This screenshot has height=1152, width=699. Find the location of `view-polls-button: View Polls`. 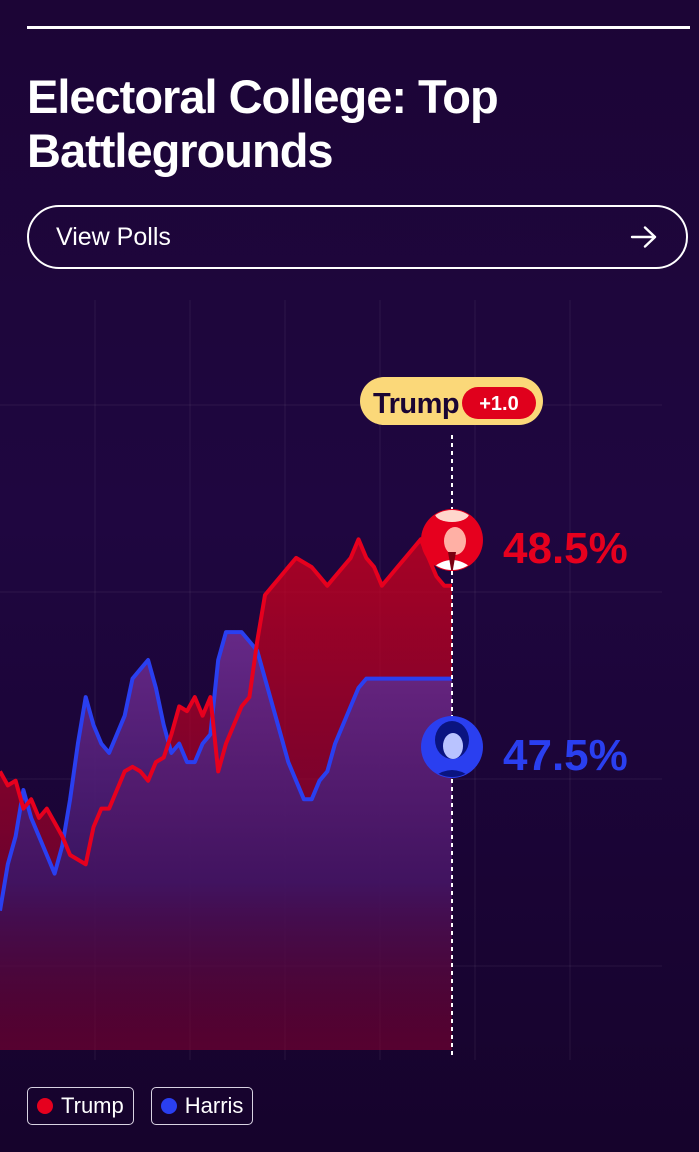

view-polls-button: View Polls is located at coordinates (357, 237).